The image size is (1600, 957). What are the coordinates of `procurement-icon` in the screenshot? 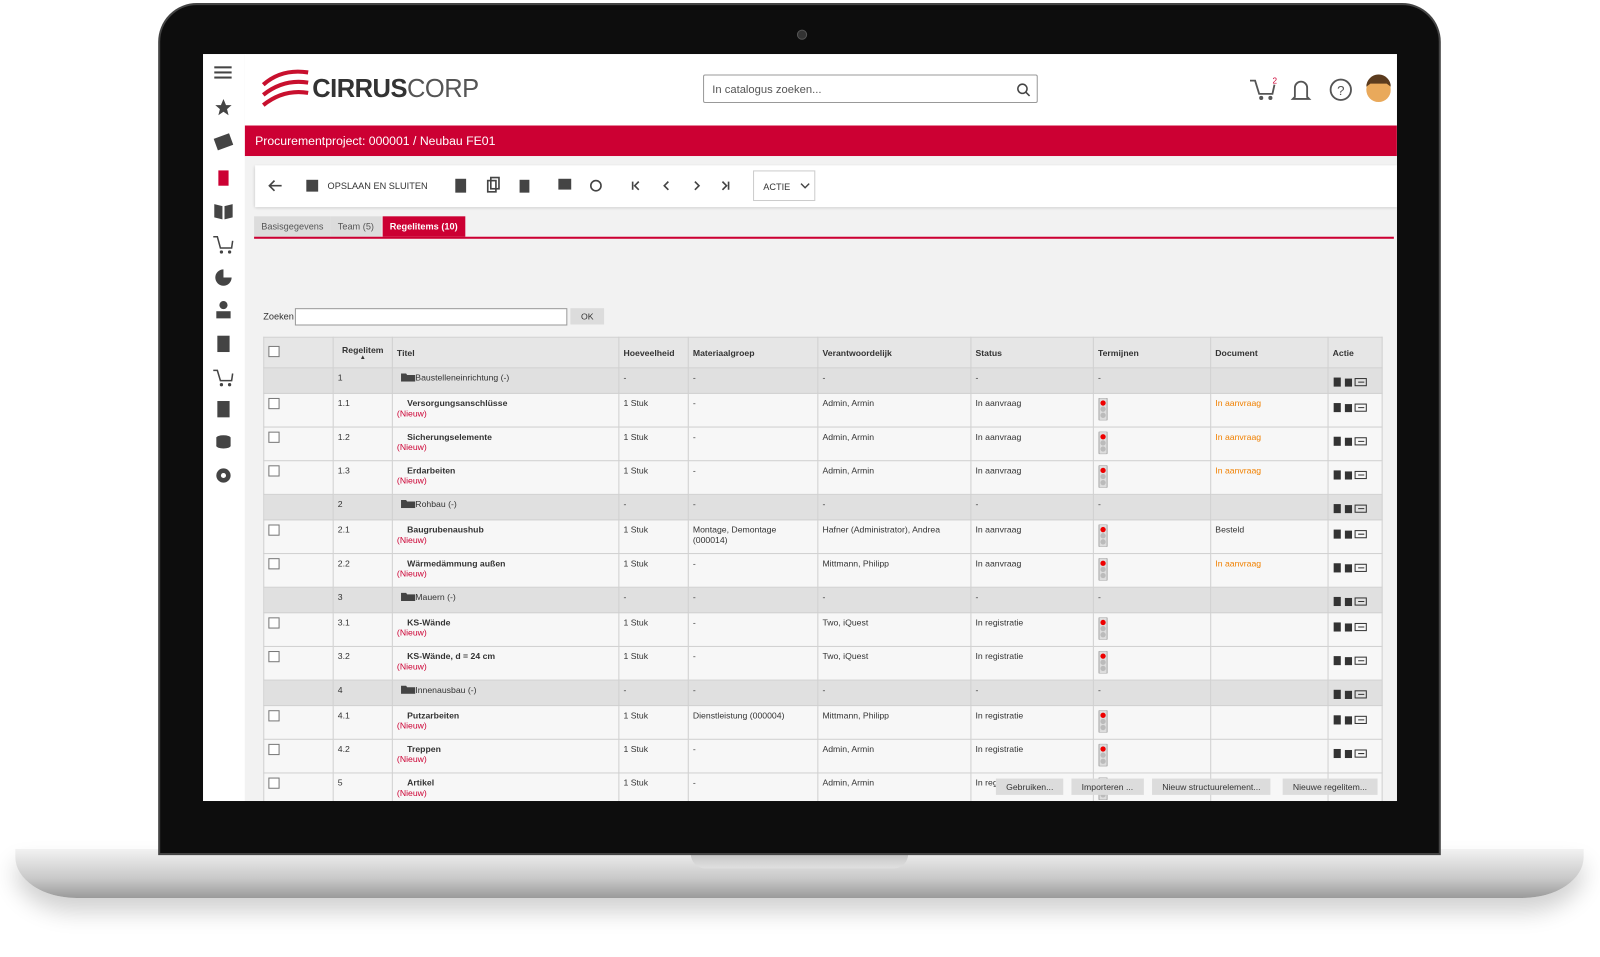 It's located at (223, 178).